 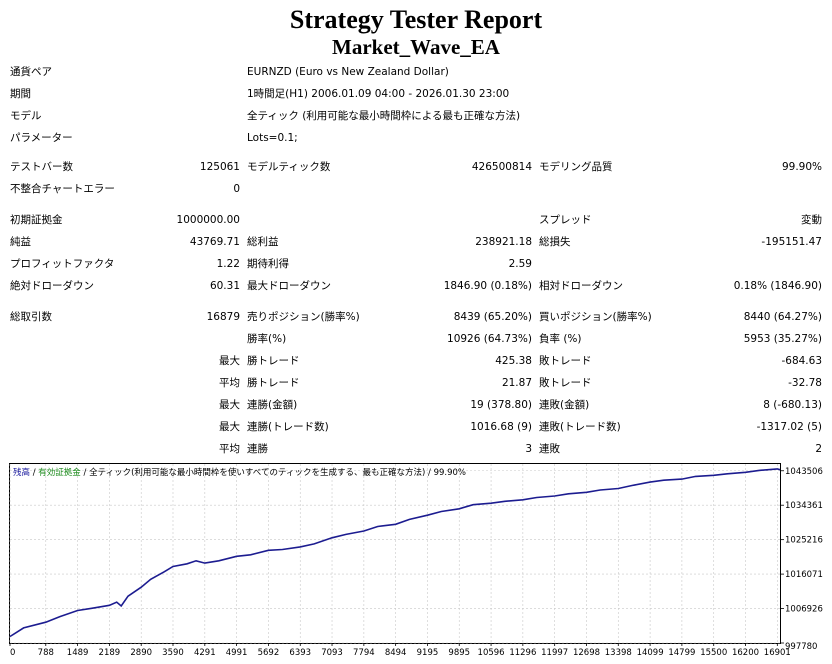 I want to click on x-tick-label: 10596, so click(x=491, y=653).